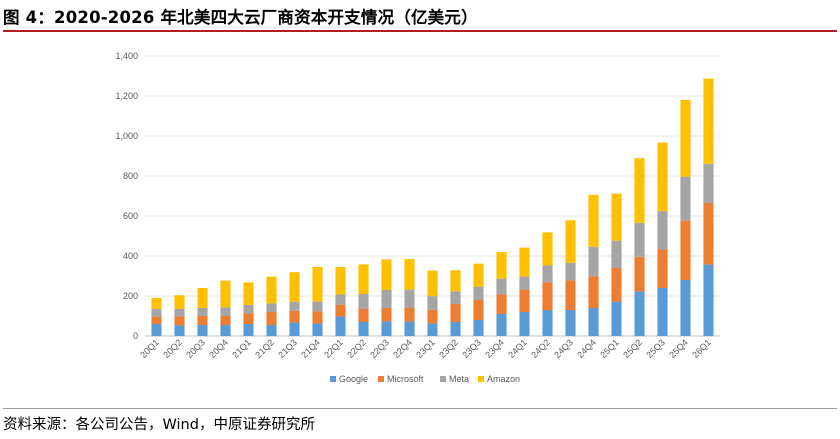 This screenshot has width=840, height=439. Describe the element at coordinates (455, 329) in the screenshot. I see `bar-google-23q2` at that location.